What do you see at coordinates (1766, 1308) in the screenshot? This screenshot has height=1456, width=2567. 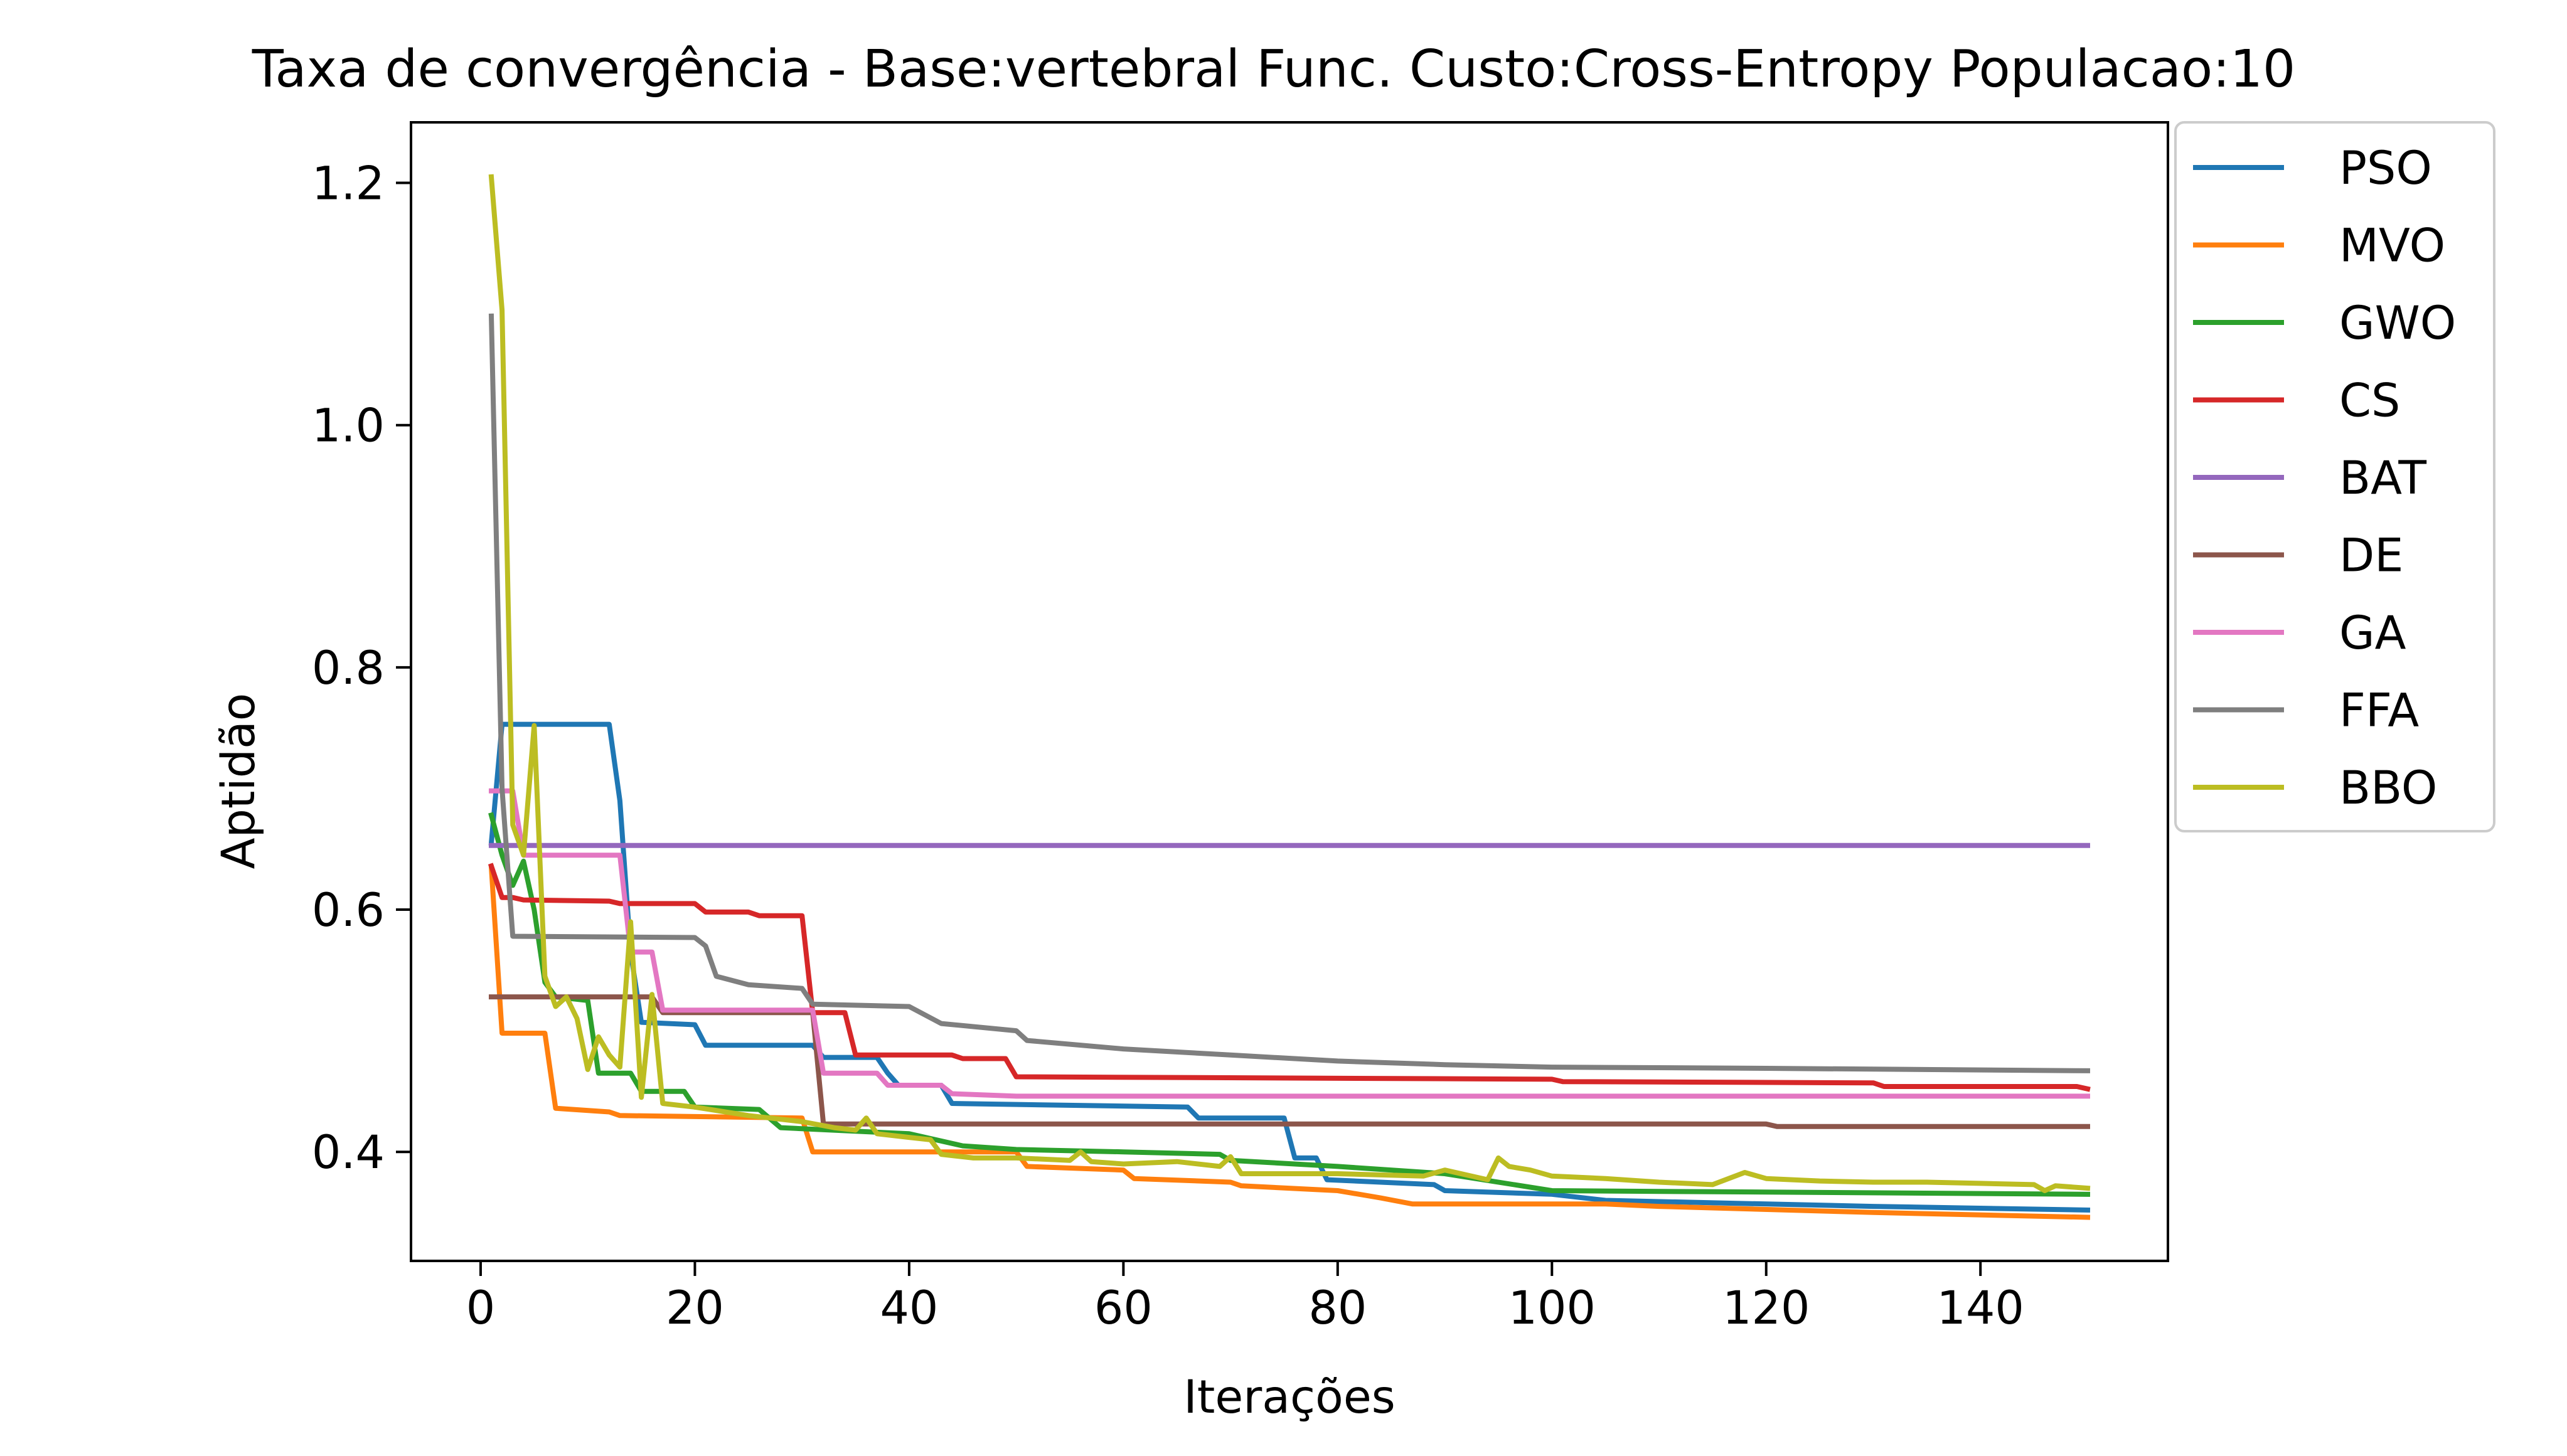 I see `x-tick-label: 120` at bounding box center [1766, 1308].